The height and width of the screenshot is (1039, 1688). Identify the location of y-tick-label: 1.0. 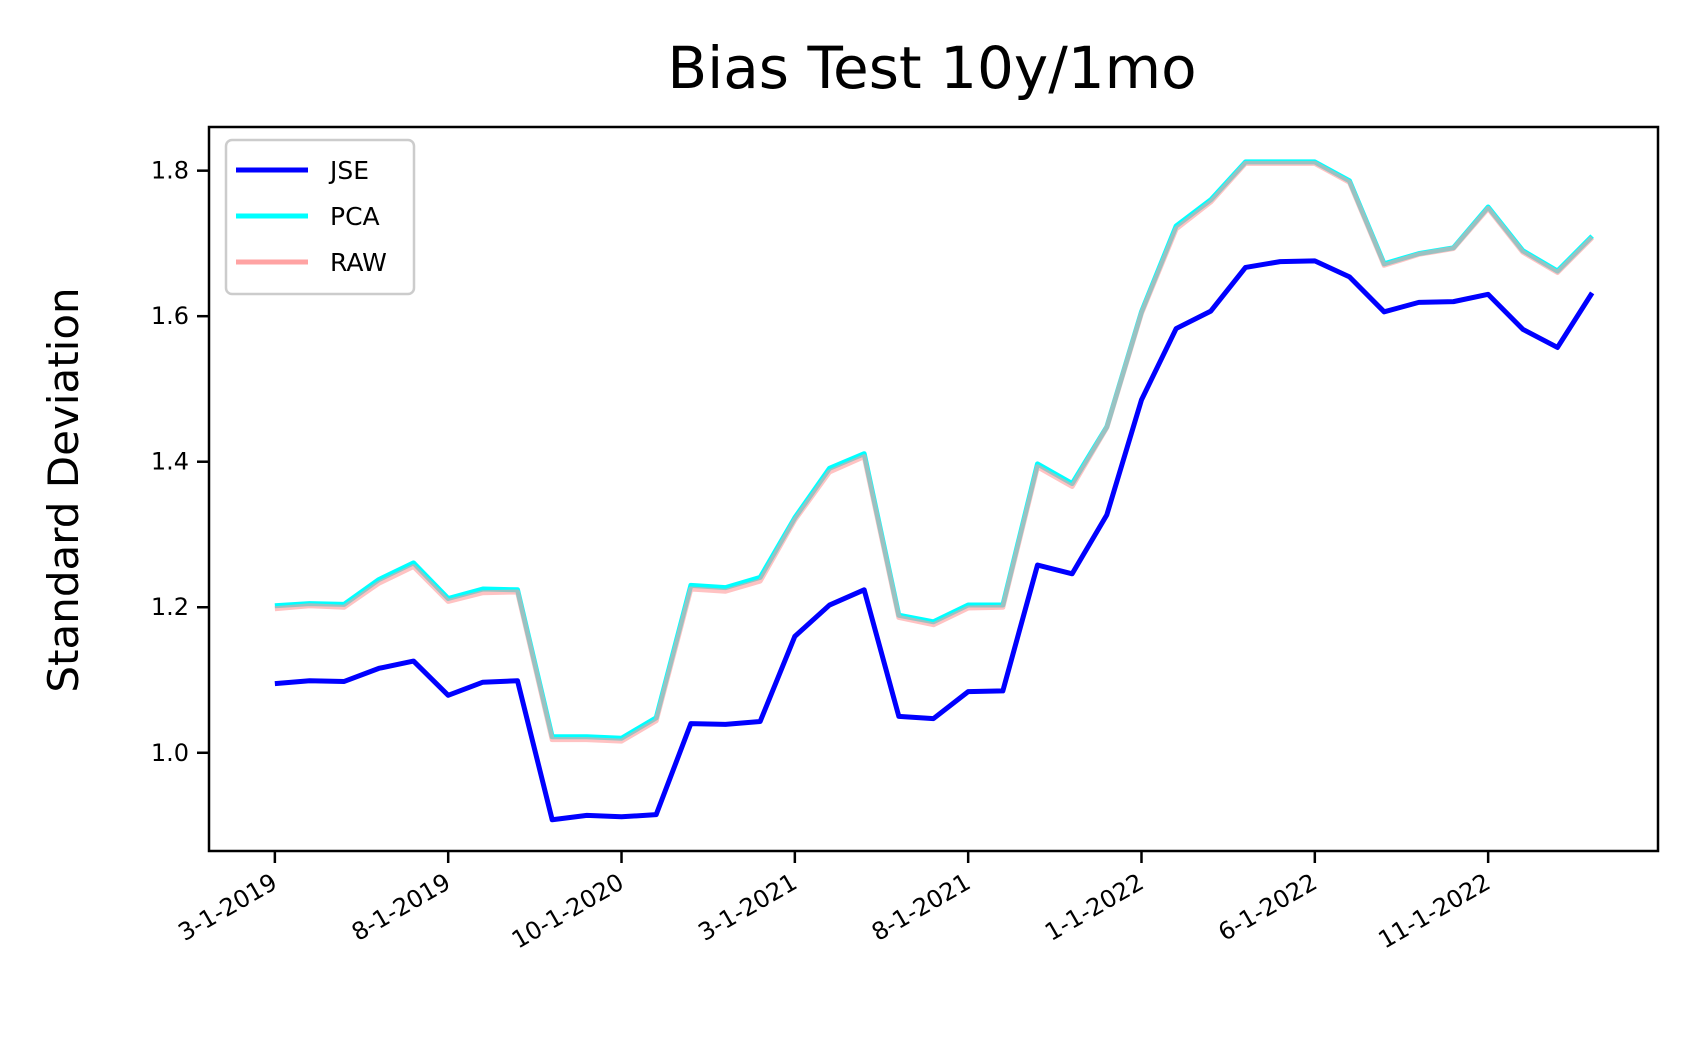
(170, 753).